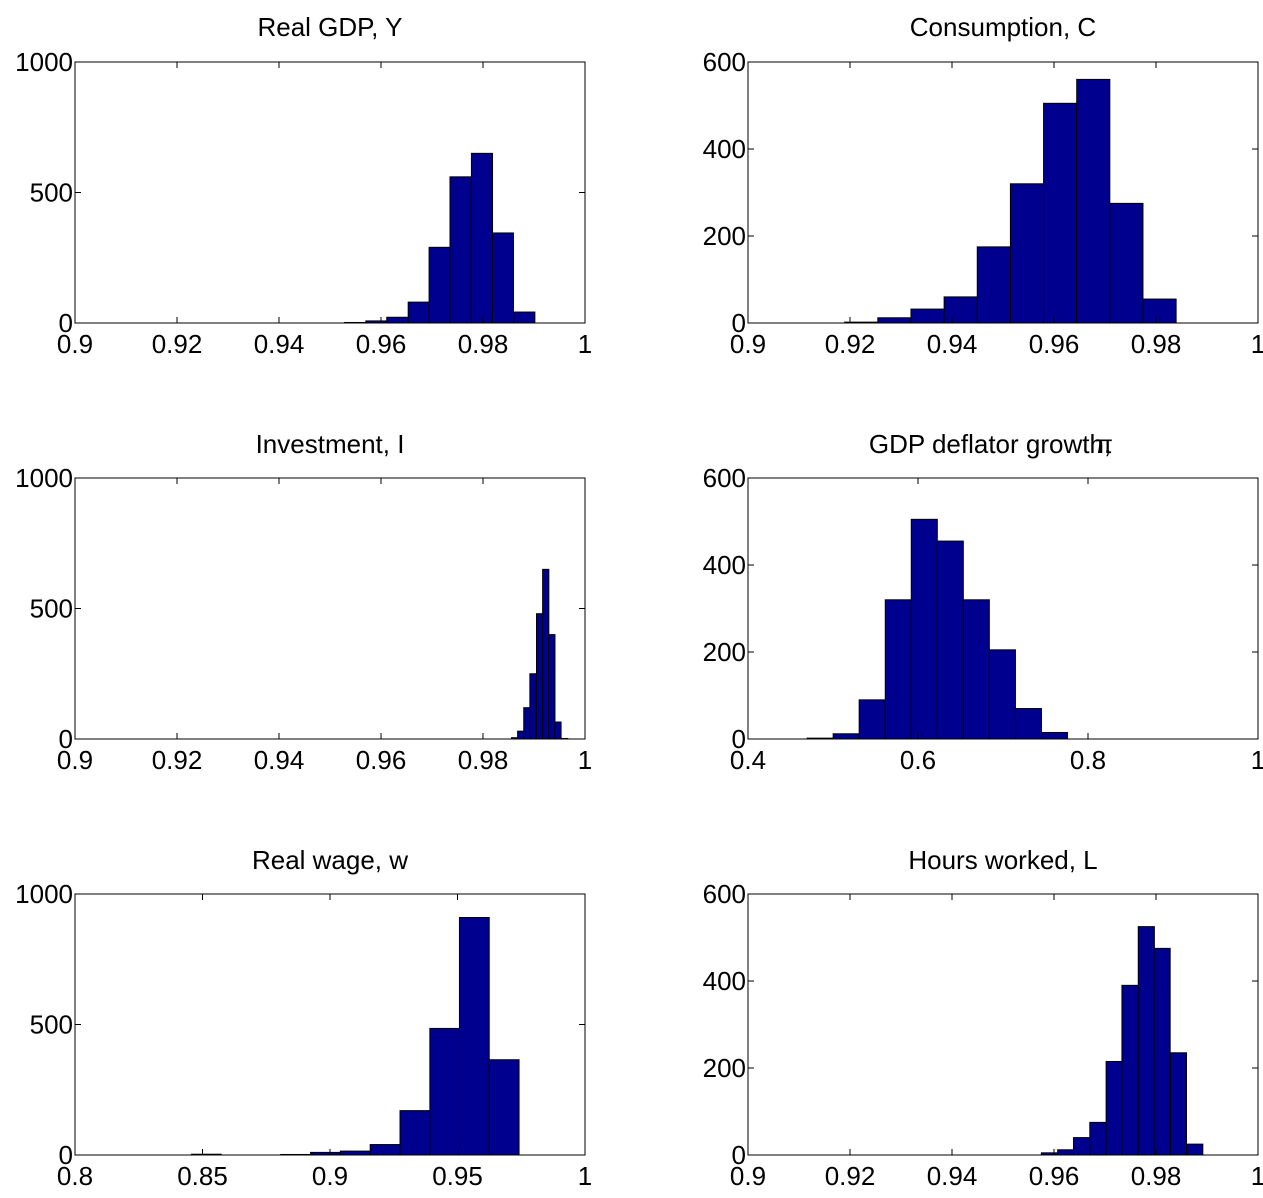 The width and height of the screenshot is (1263, 1198). Describe the element at coordinates (990, 444) in the screenshot. I see `panel-title: GDP deflator growth,` at that location.